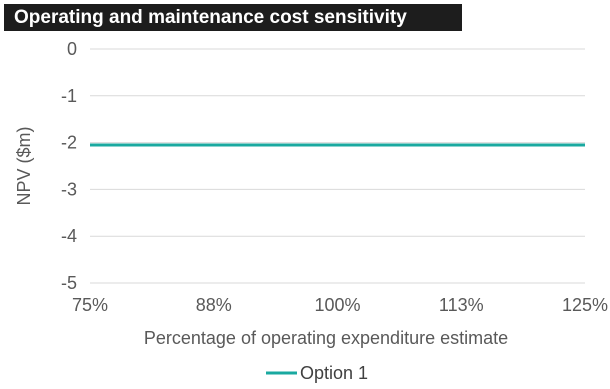 The image size is (610, 389). I want to click on x-tick-label: 125%, so click(585, 305).